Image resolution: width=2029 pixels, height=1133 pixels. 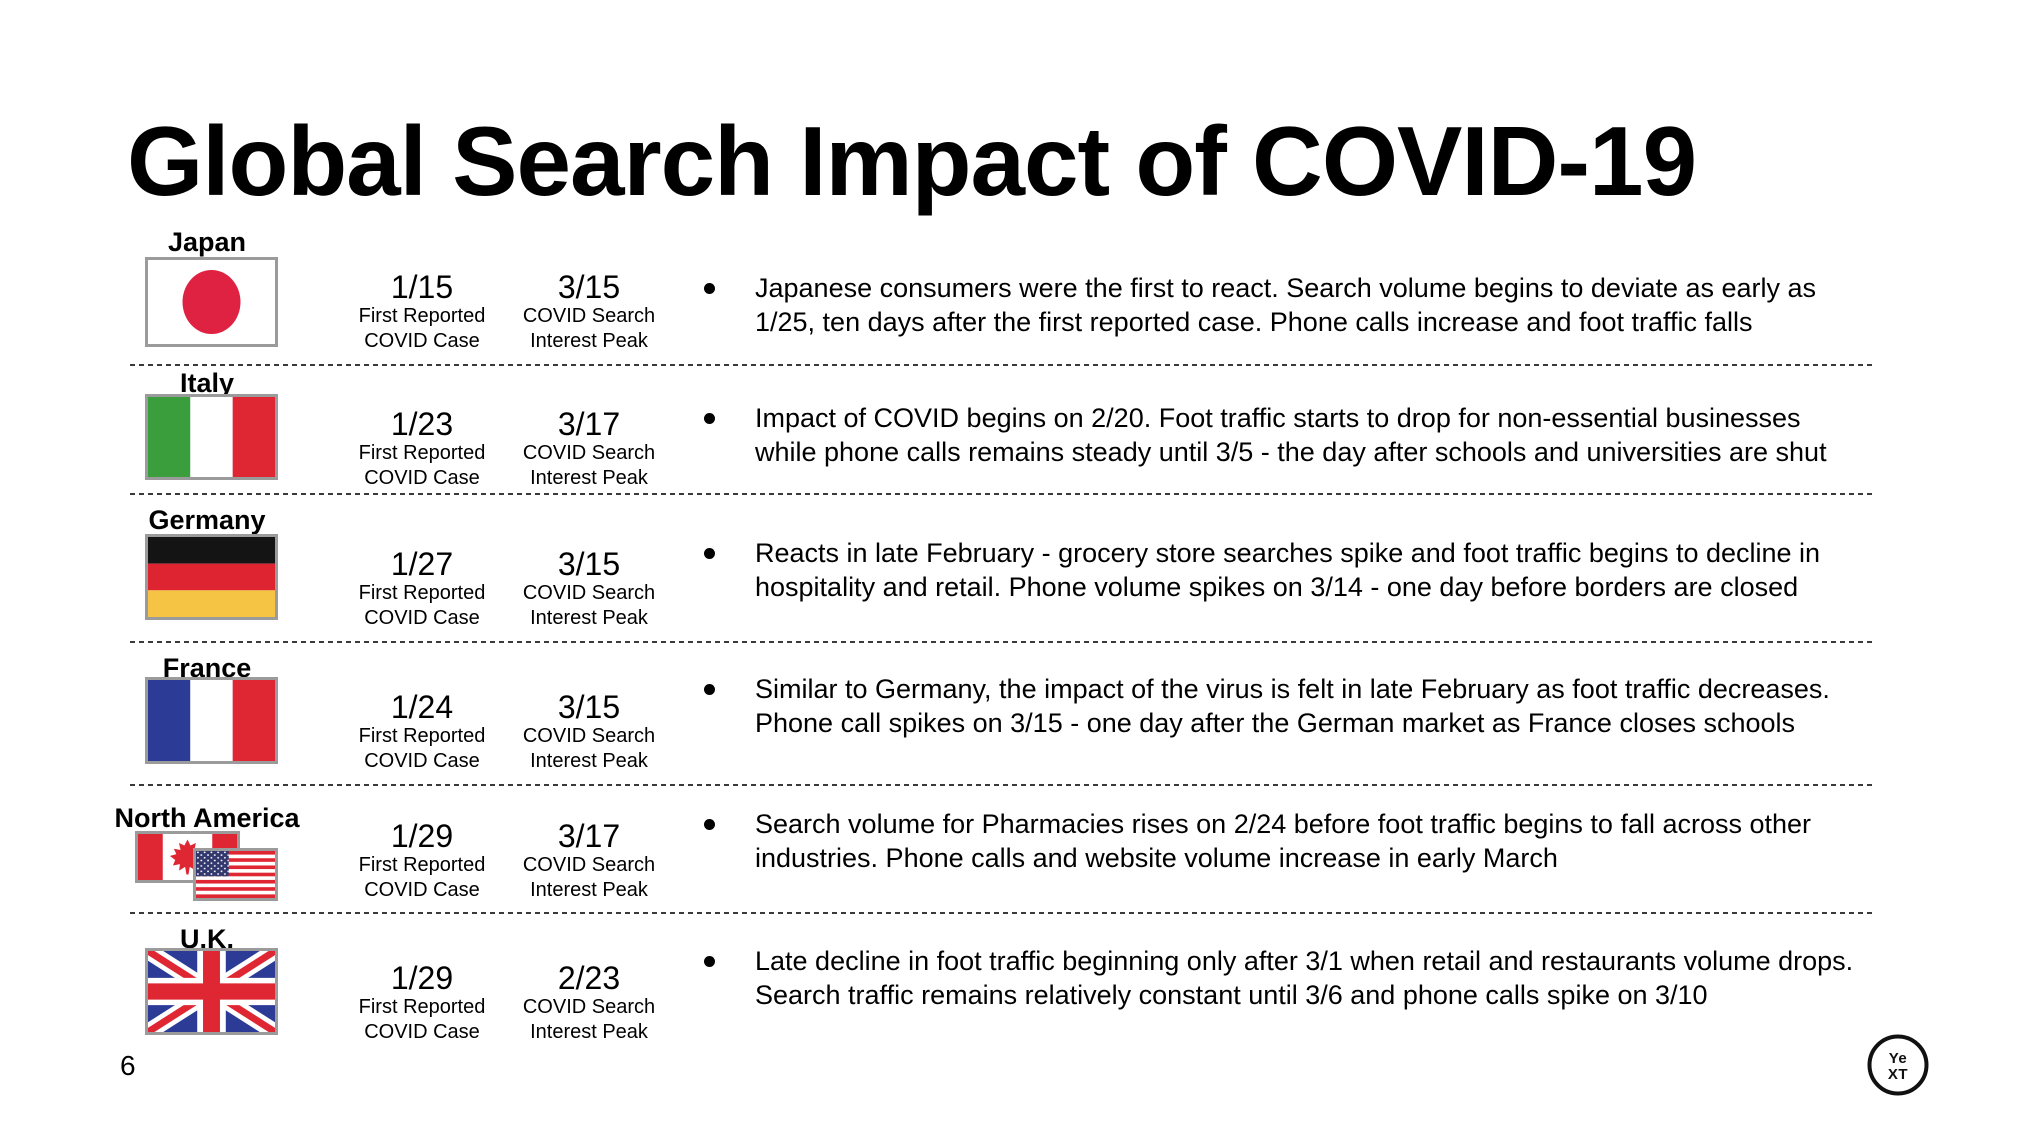 I want to click on country-label: Germany, so click(x=207, y=520).